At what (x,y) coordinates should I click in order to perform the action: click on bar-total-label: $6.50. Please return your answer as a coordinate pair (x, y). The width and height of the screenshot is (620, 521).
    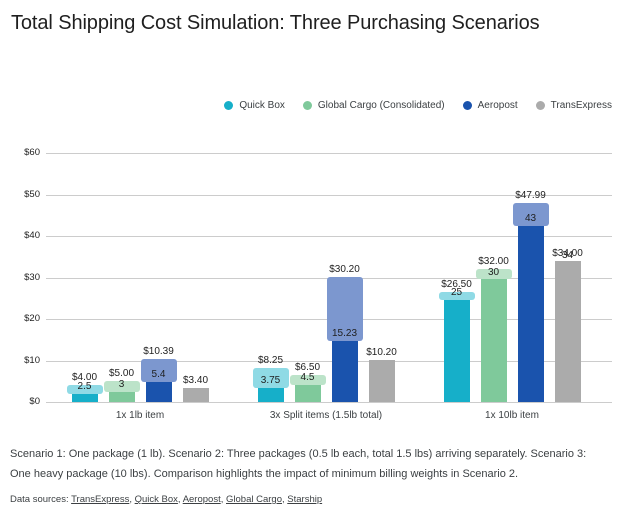
    Looking at the image, I should click on (307, 368).